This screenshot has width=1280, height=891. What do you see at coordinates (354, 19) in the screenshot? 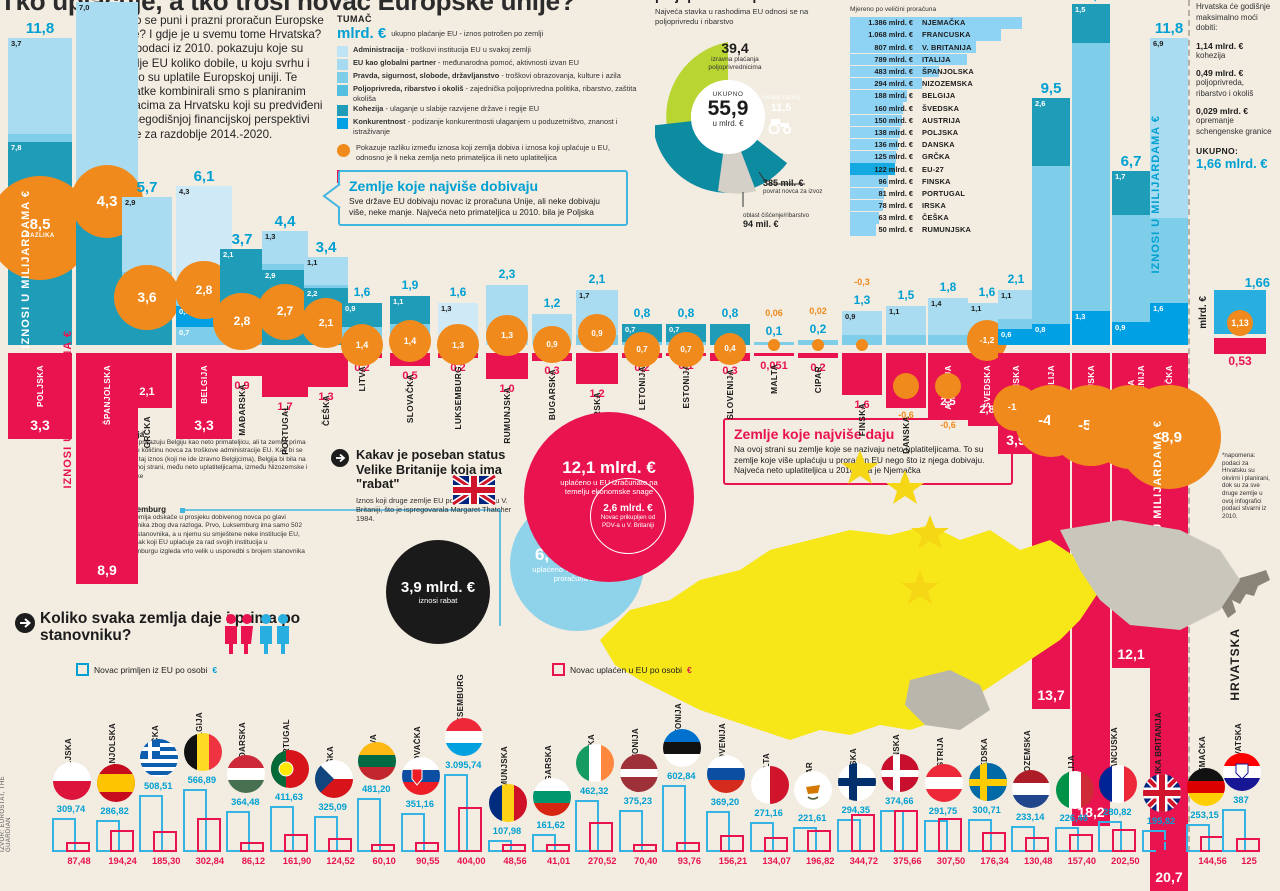
I see `legend-header: TUMAČ` at bounding box center [354, 19].